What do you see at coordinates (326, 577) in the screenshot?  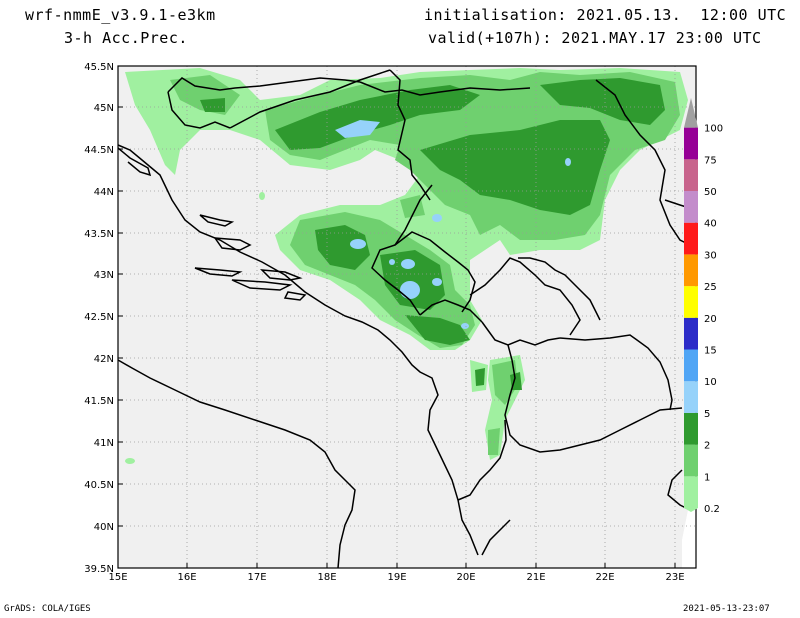 I see `lon-label: 18E` at bounding box center [326, 577].